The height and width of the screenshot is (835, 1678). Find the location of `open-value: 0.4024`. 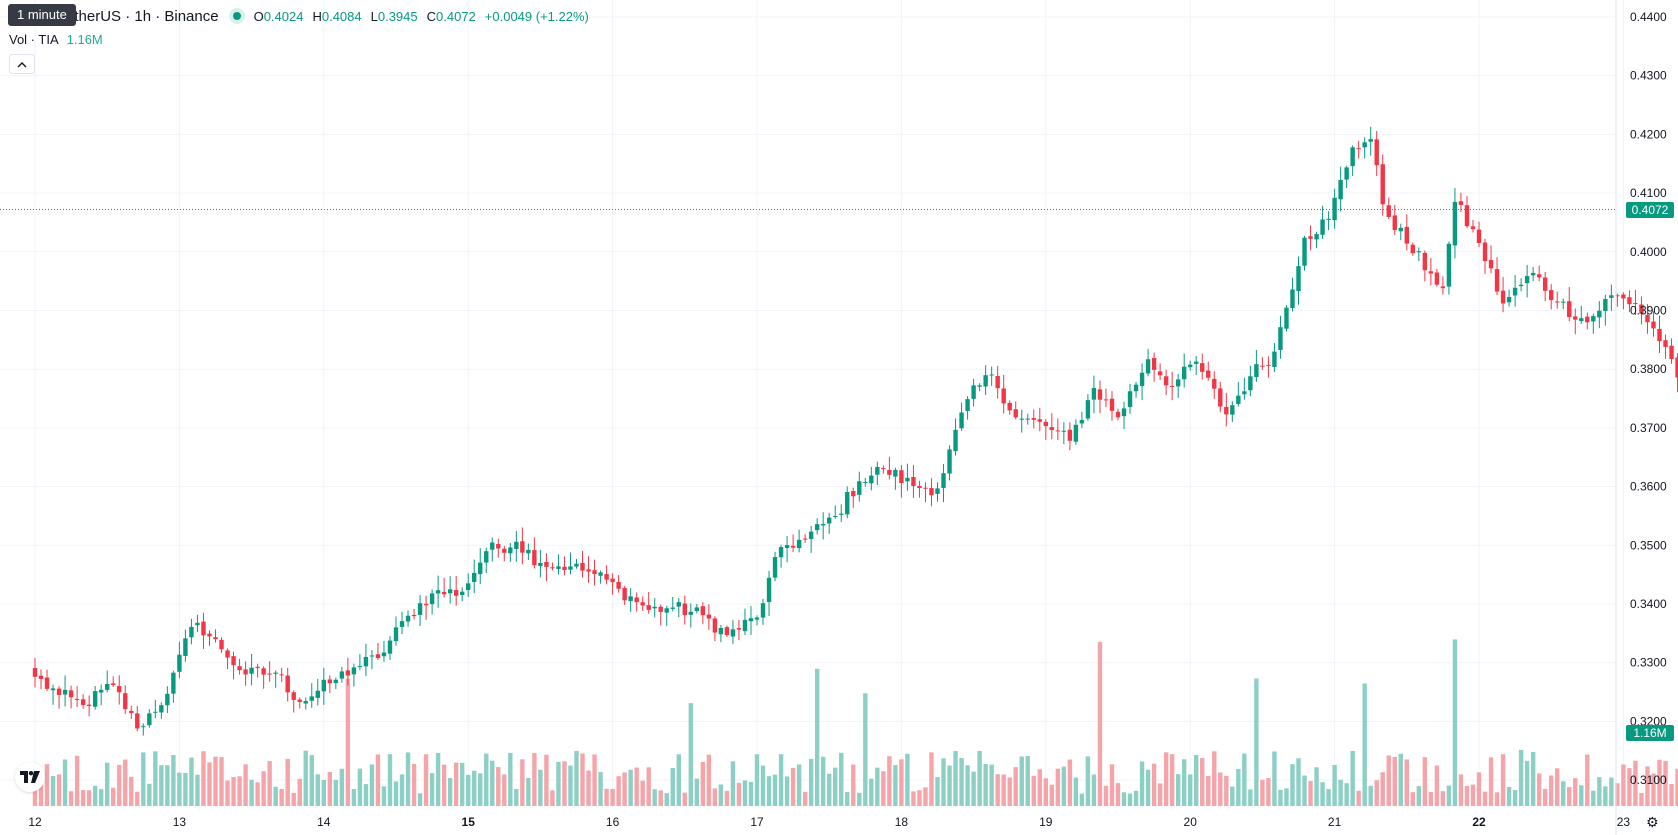

open-value: 0.4024 is located at coordinates (283, 16).